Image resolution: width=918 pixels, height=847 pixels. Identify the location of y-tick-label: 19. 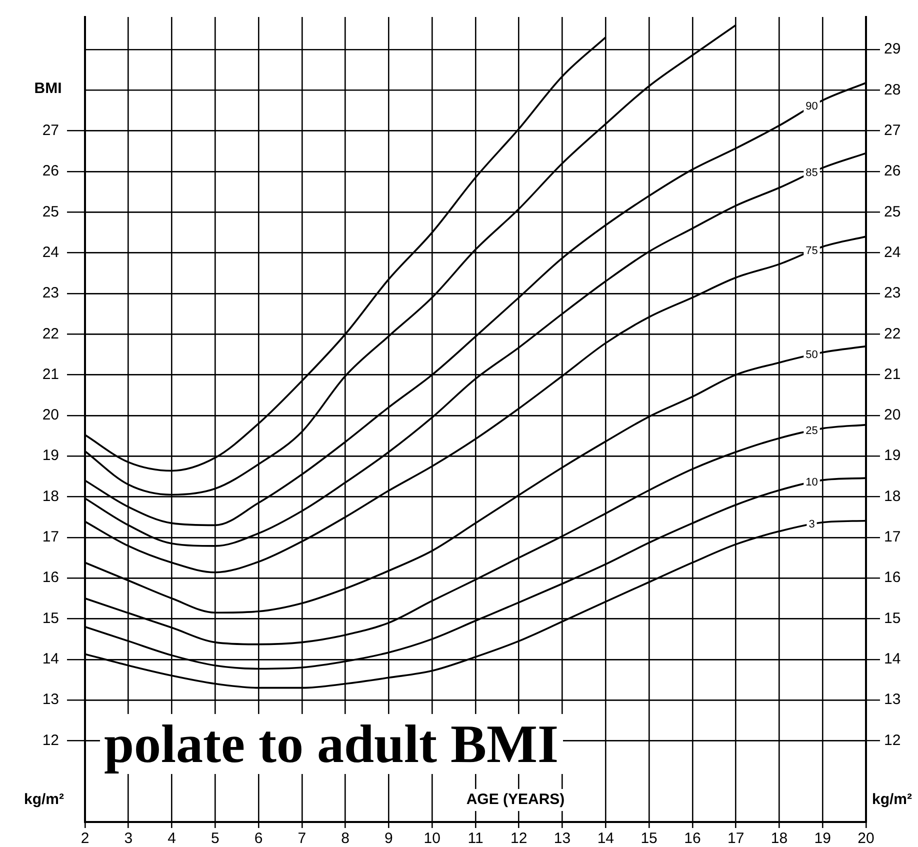
(50, 455).